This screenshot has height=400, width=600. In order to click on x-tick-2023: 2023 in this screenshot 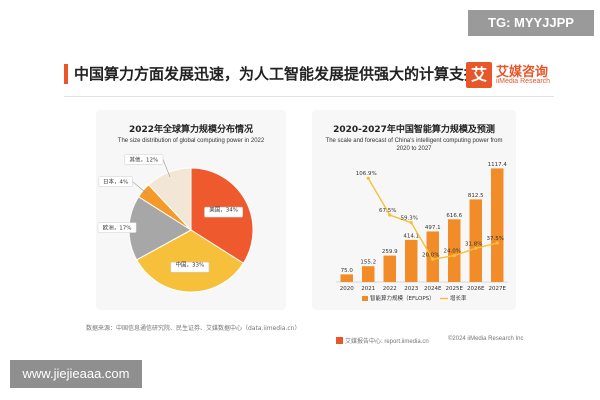, I will do `click(411, 289)`.